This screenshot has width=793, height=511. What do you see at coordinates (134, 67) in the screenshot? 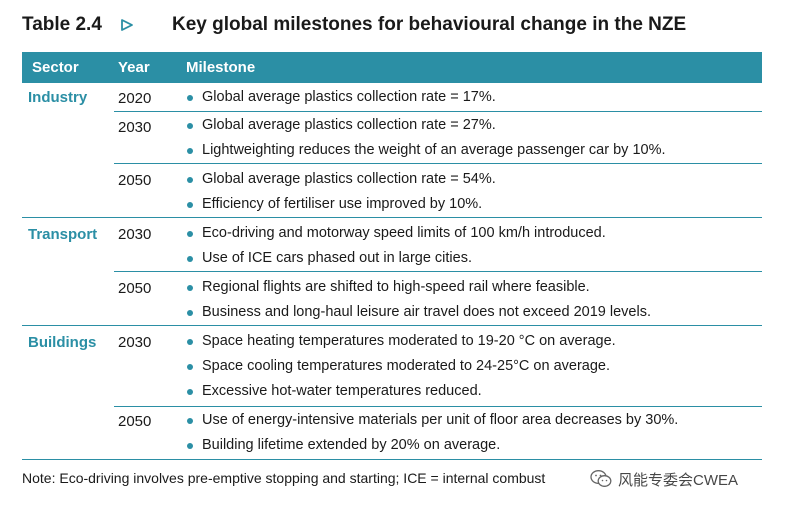
I see `header-year: Year` at bounding box center [134, 67].